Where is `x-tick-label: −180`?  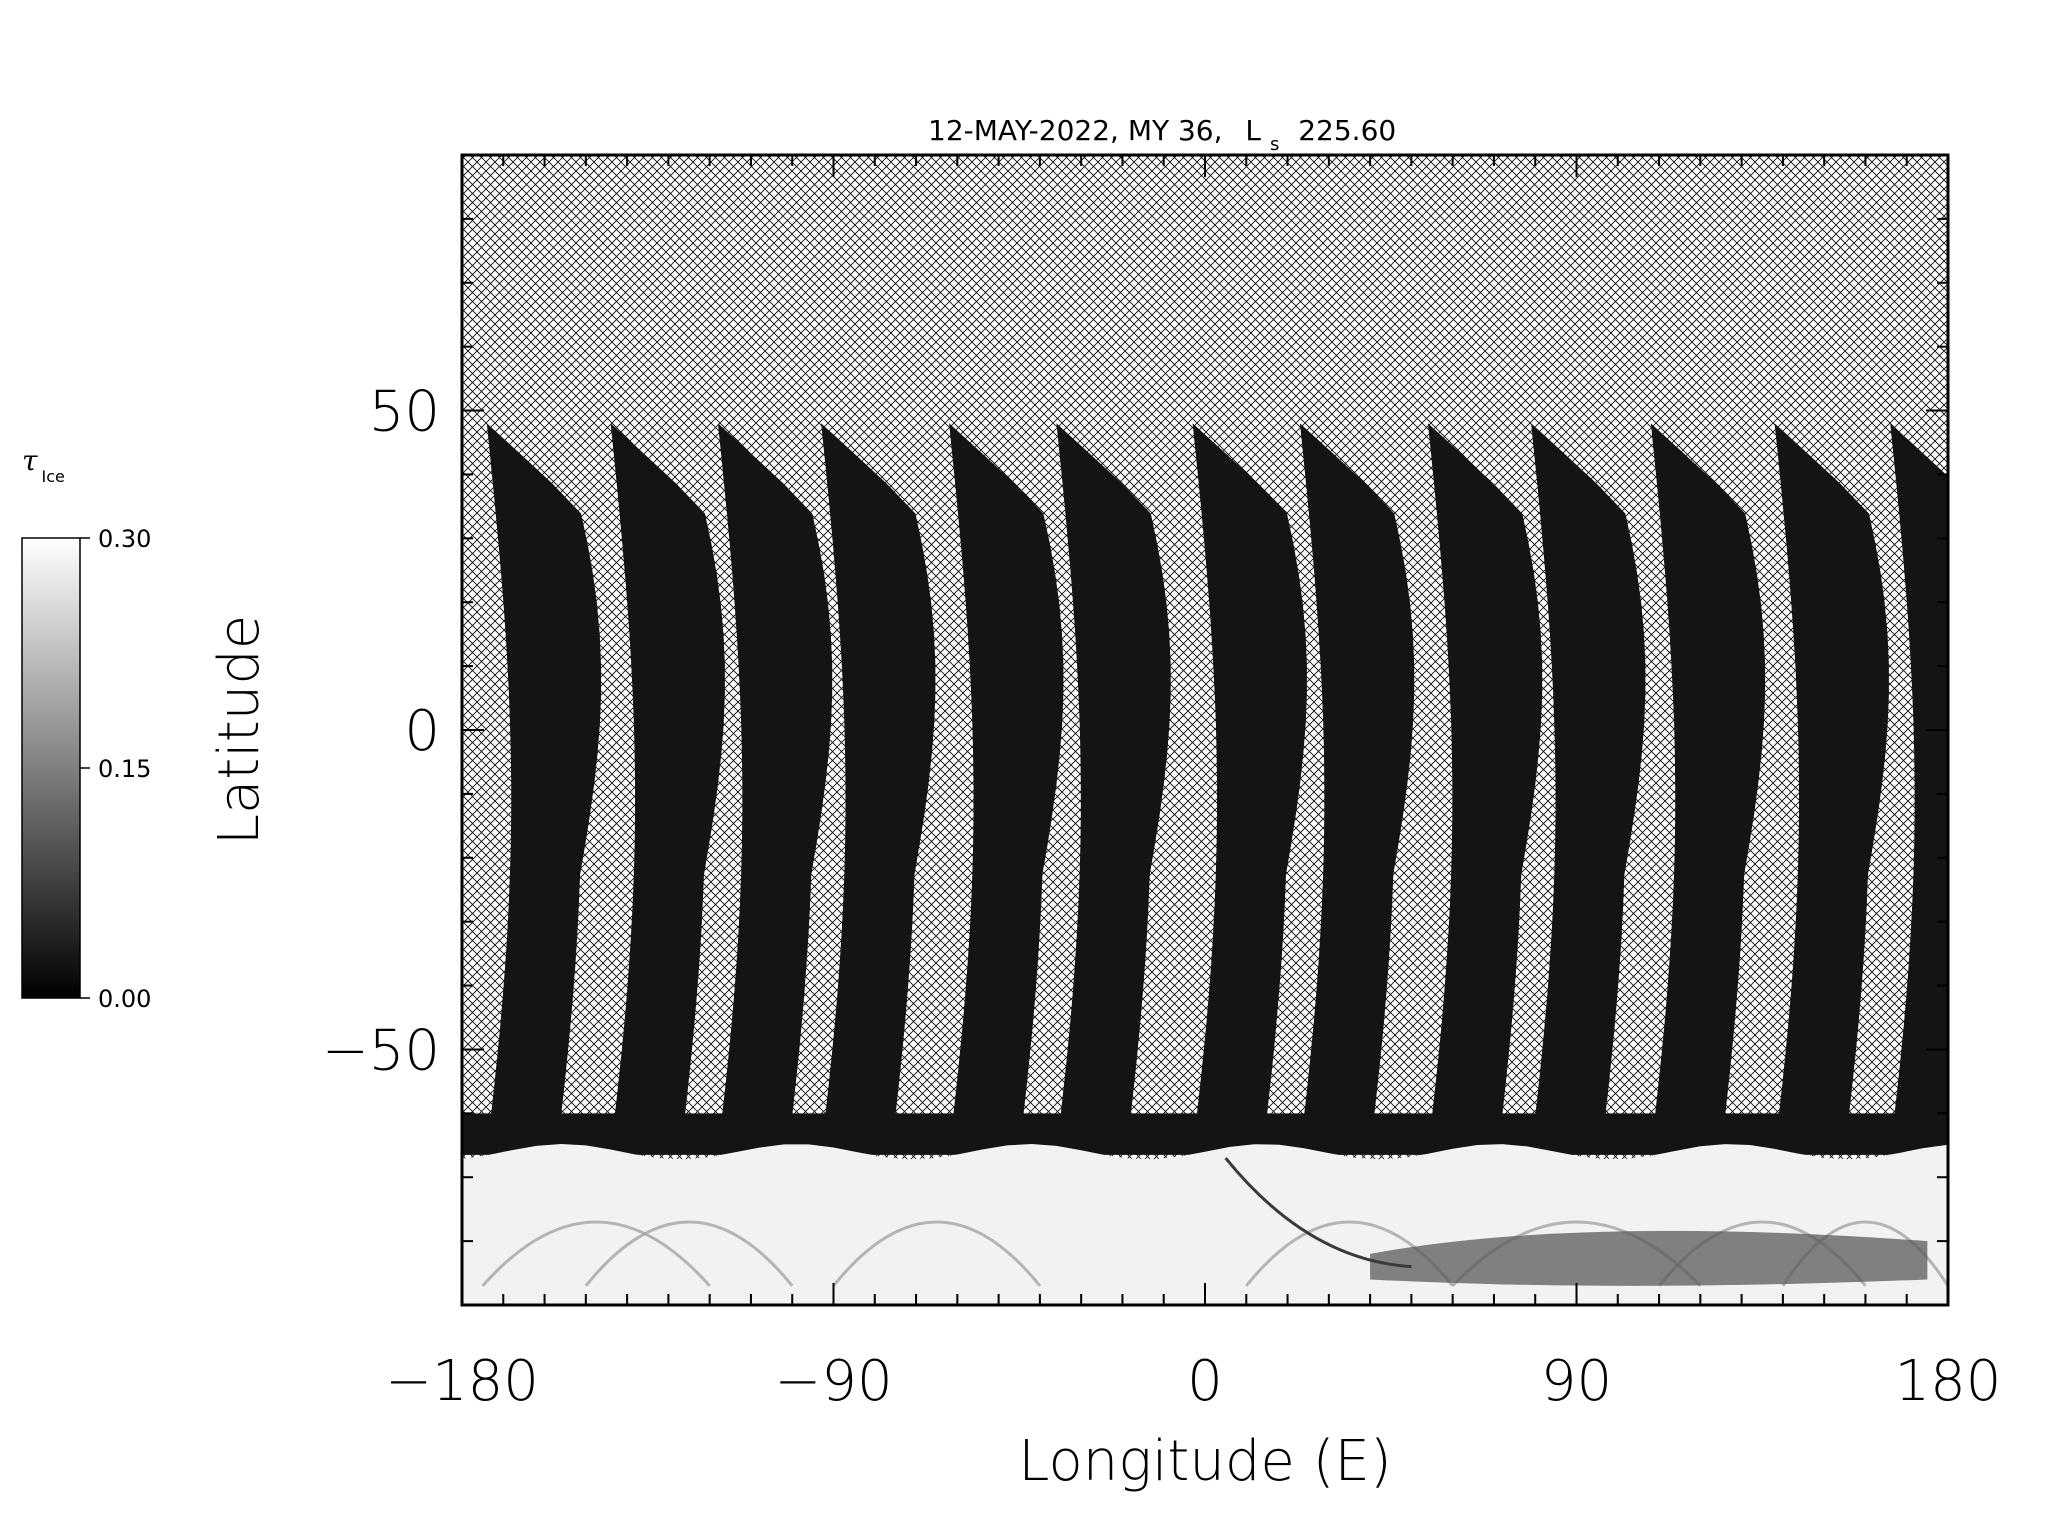 x-tick-label: −180 is located at coordinates (462, 1381).